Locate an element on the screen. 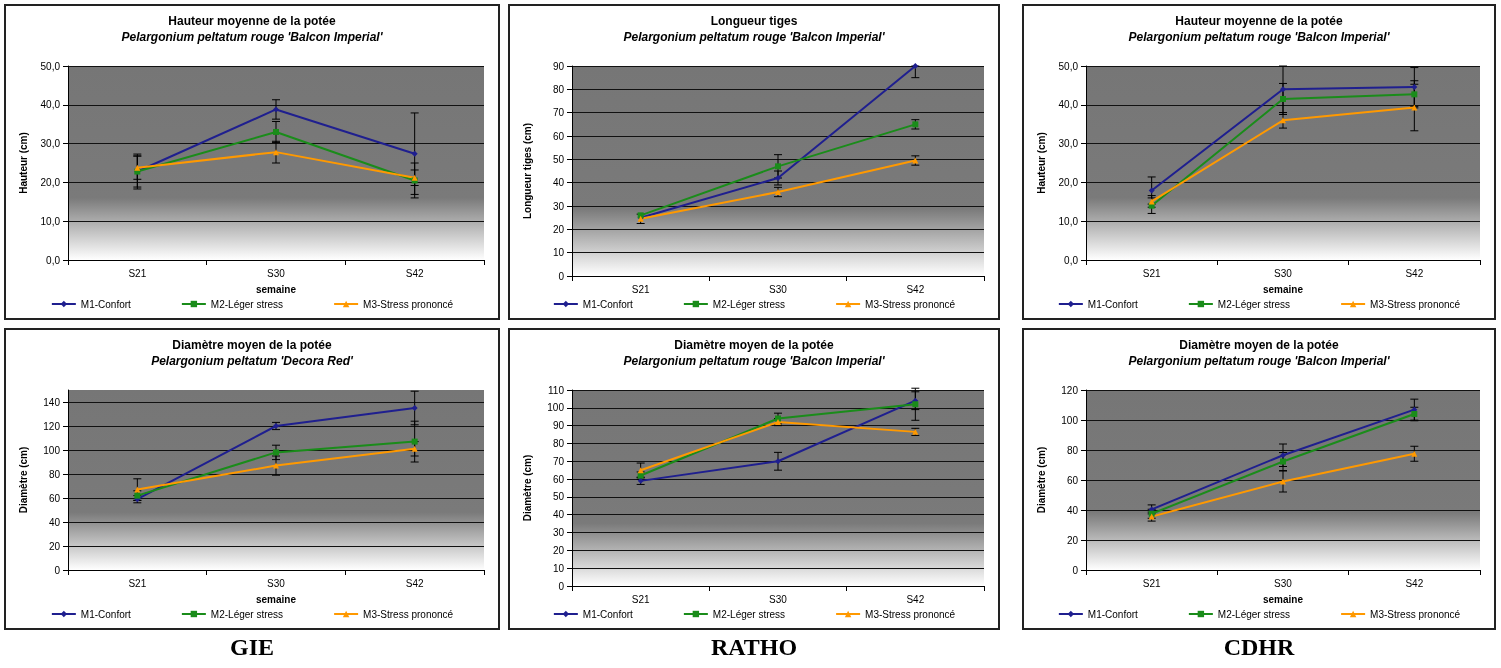  text: RATHO is located at coordinates (754, 647).